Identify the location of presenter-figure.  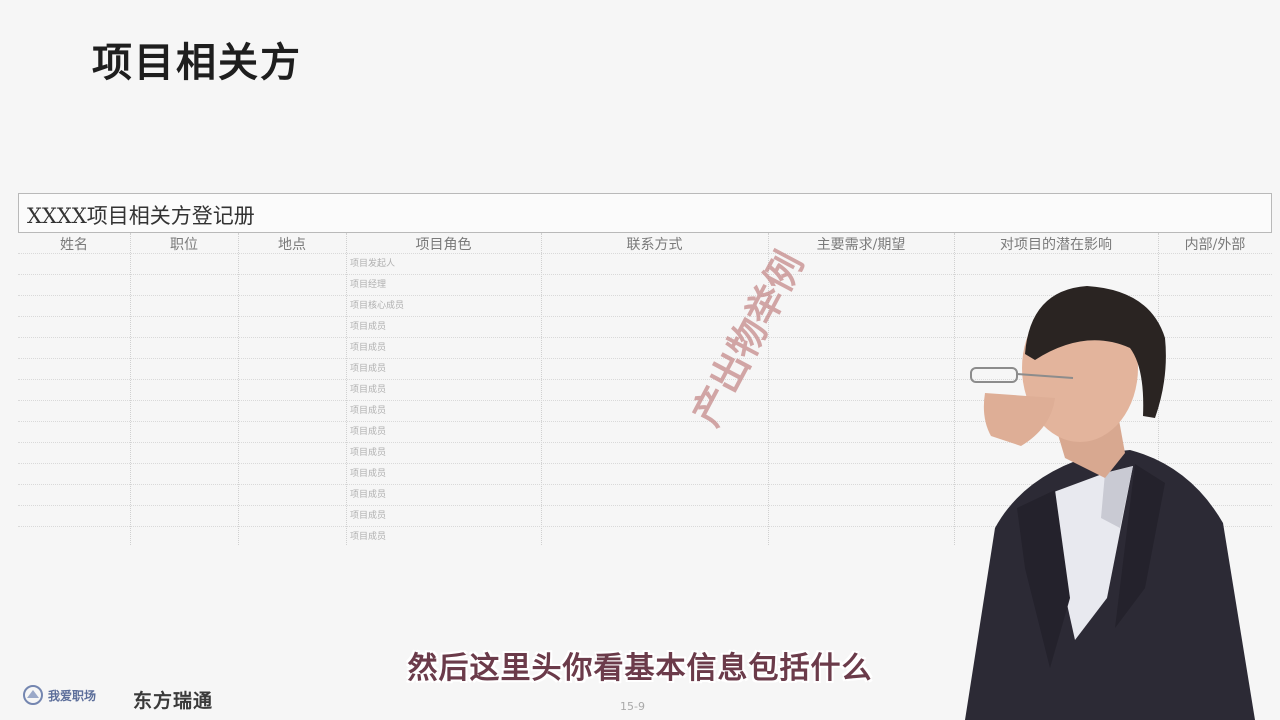
(1110, 503).